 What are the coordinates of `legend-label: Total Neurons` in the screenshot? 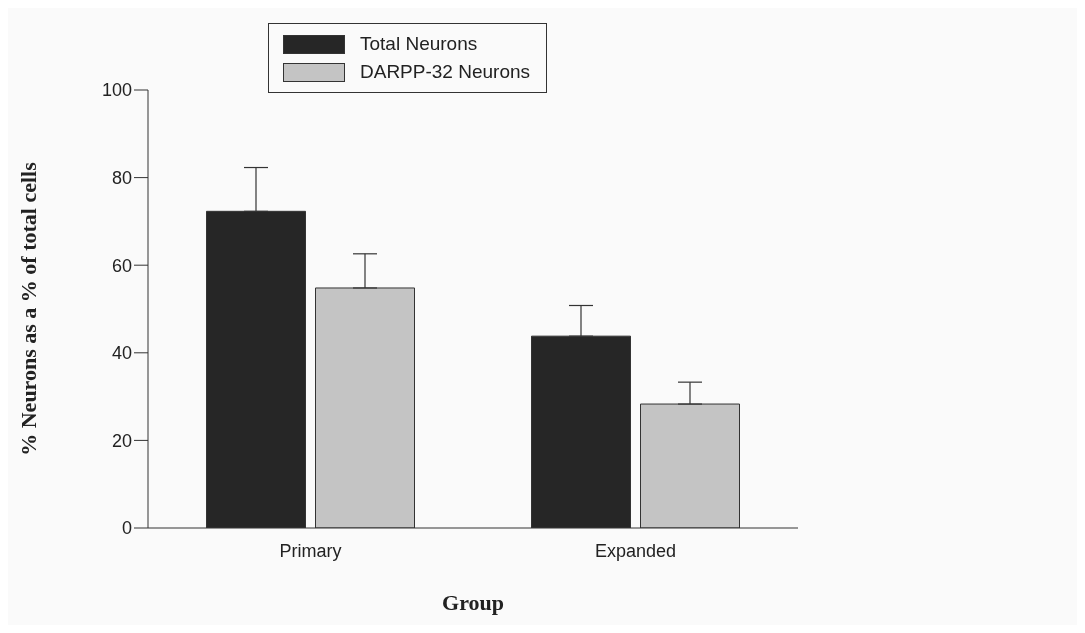 It's located at (419, 44).